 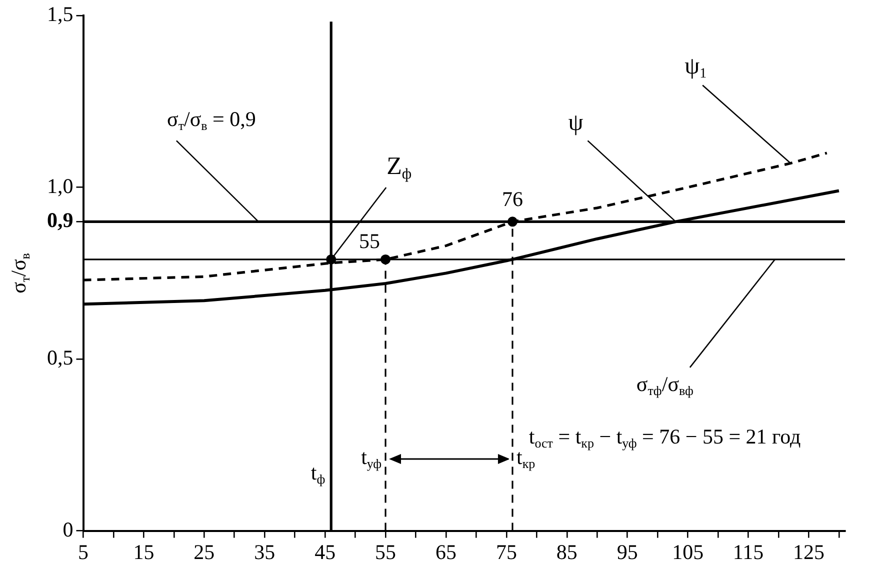 What do you see at coordinates (60, 14) in the screenshot?
I see `y-tick-label: 1,5` at bounding box center [60, 14].